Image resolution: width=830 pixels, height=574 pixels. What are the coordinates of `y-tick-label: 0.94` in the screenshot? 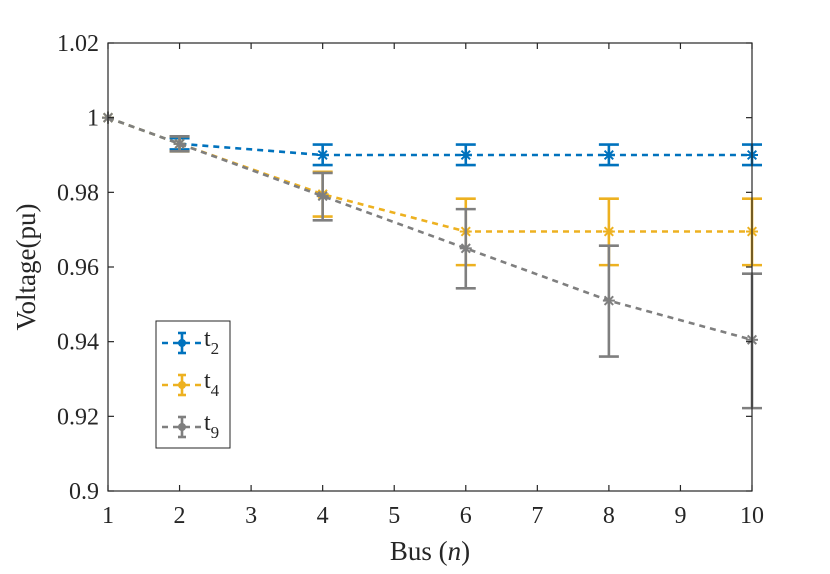 It's located at (78, 343).